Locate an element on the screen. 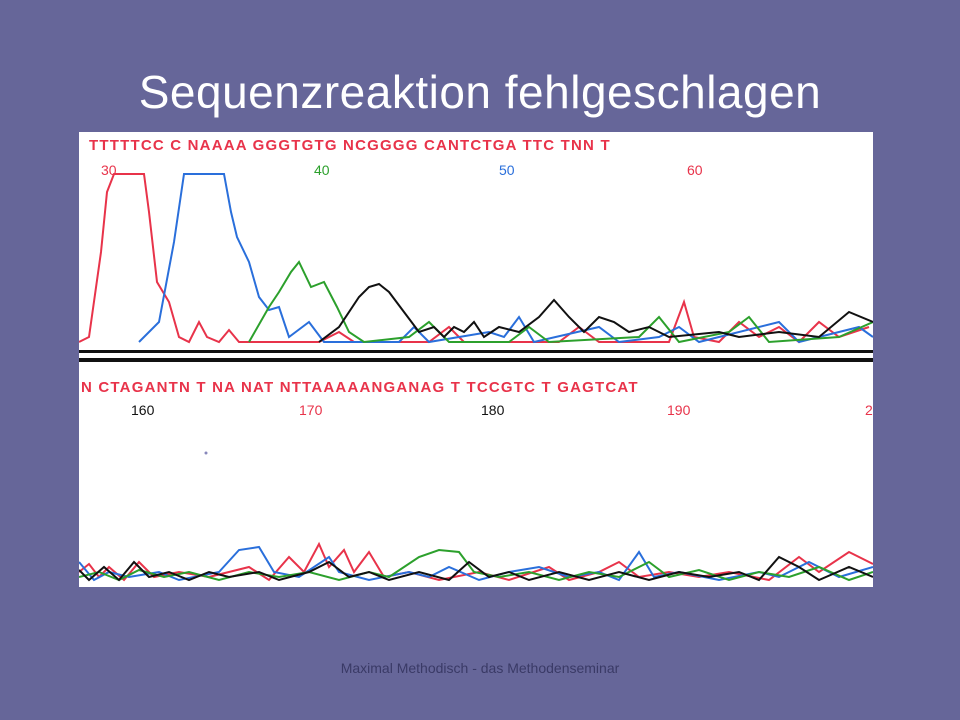 This screenshot has height=720, width=960. trace-bottom-a is located at coordinates (476, 565).